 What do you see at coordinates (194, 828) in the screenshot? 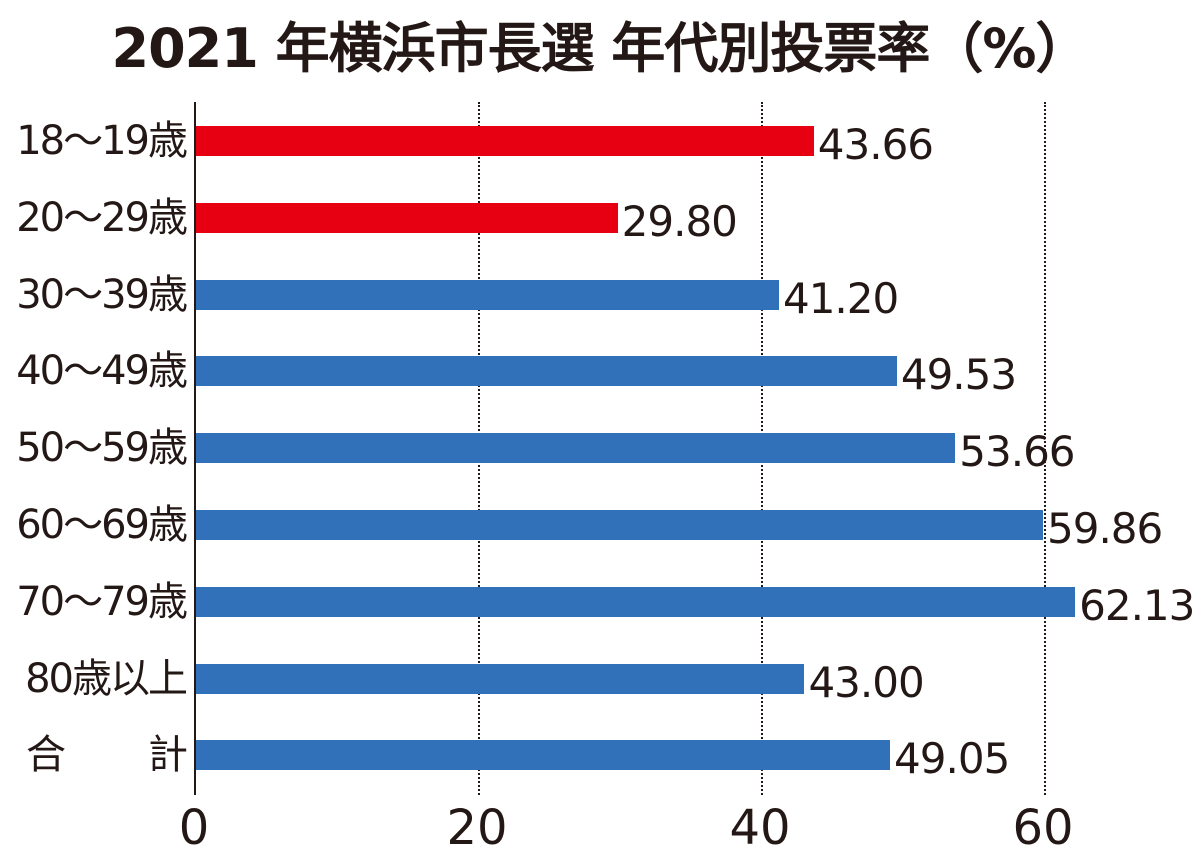
I see `x-tick-label: 0` at bounding box center [194, 828].